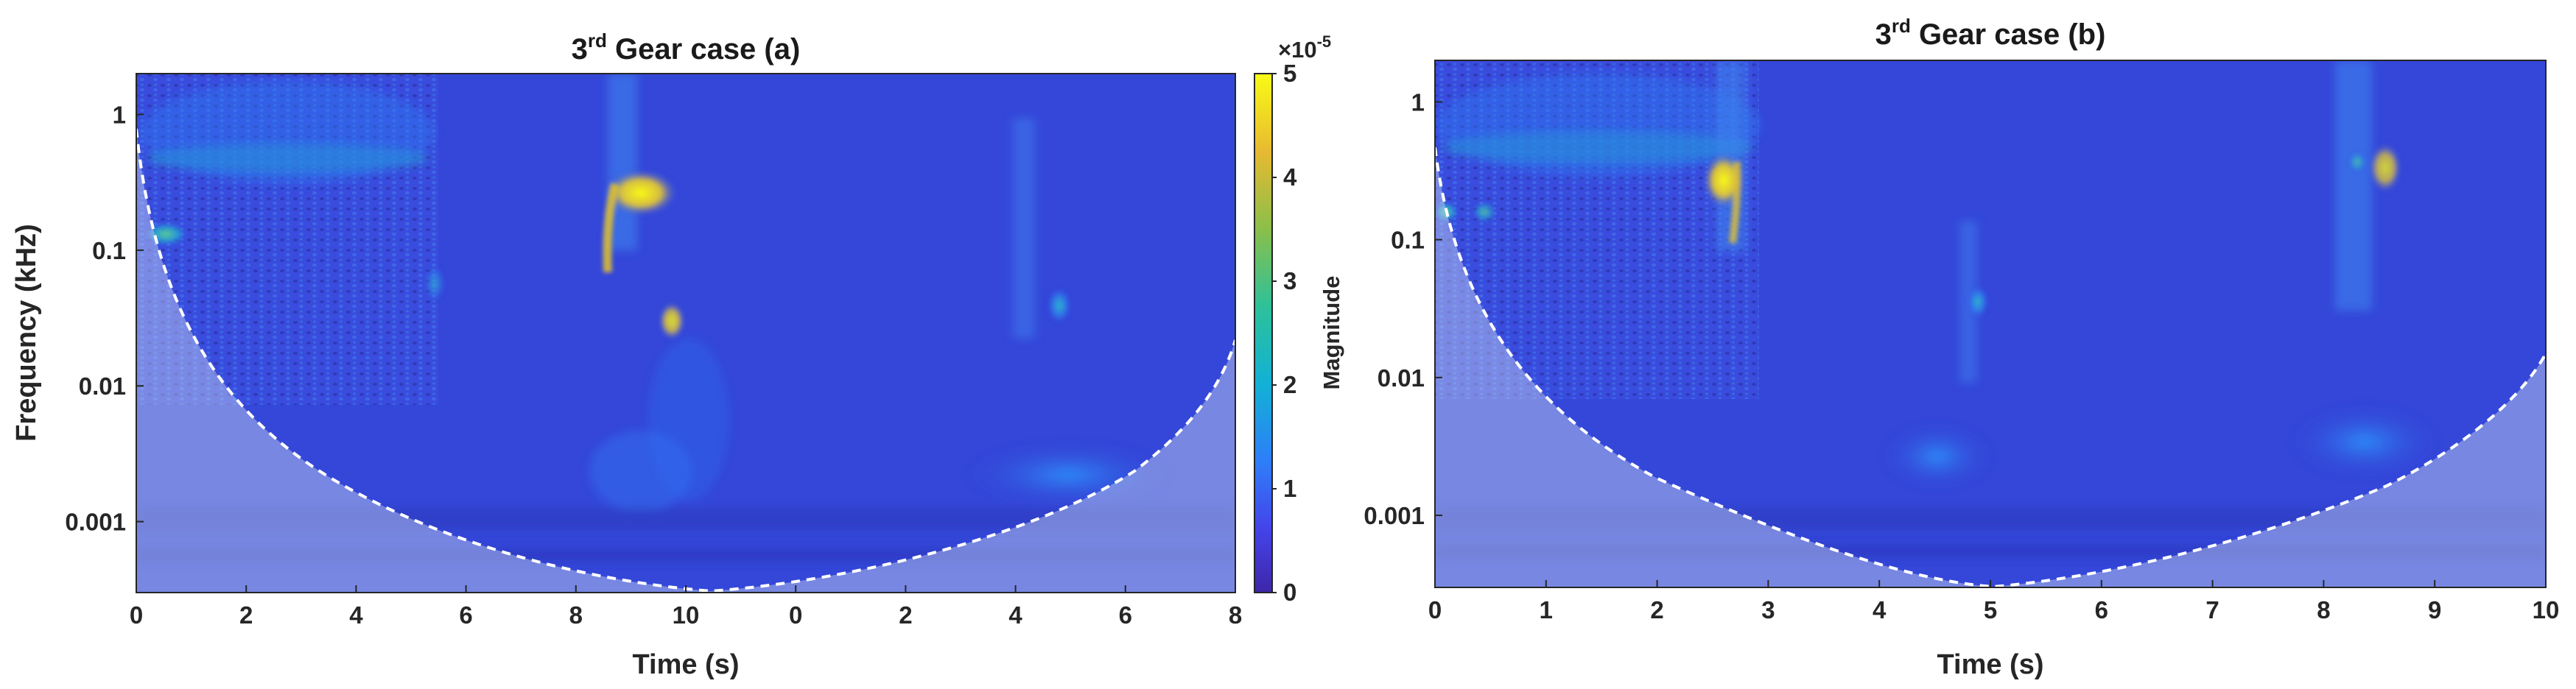 The height and width of the screenshot is (689, 2576). Describe the element at coordinates (1290, 177) in the screenshot. I see `colorbar-tick-label: 4` at that location.